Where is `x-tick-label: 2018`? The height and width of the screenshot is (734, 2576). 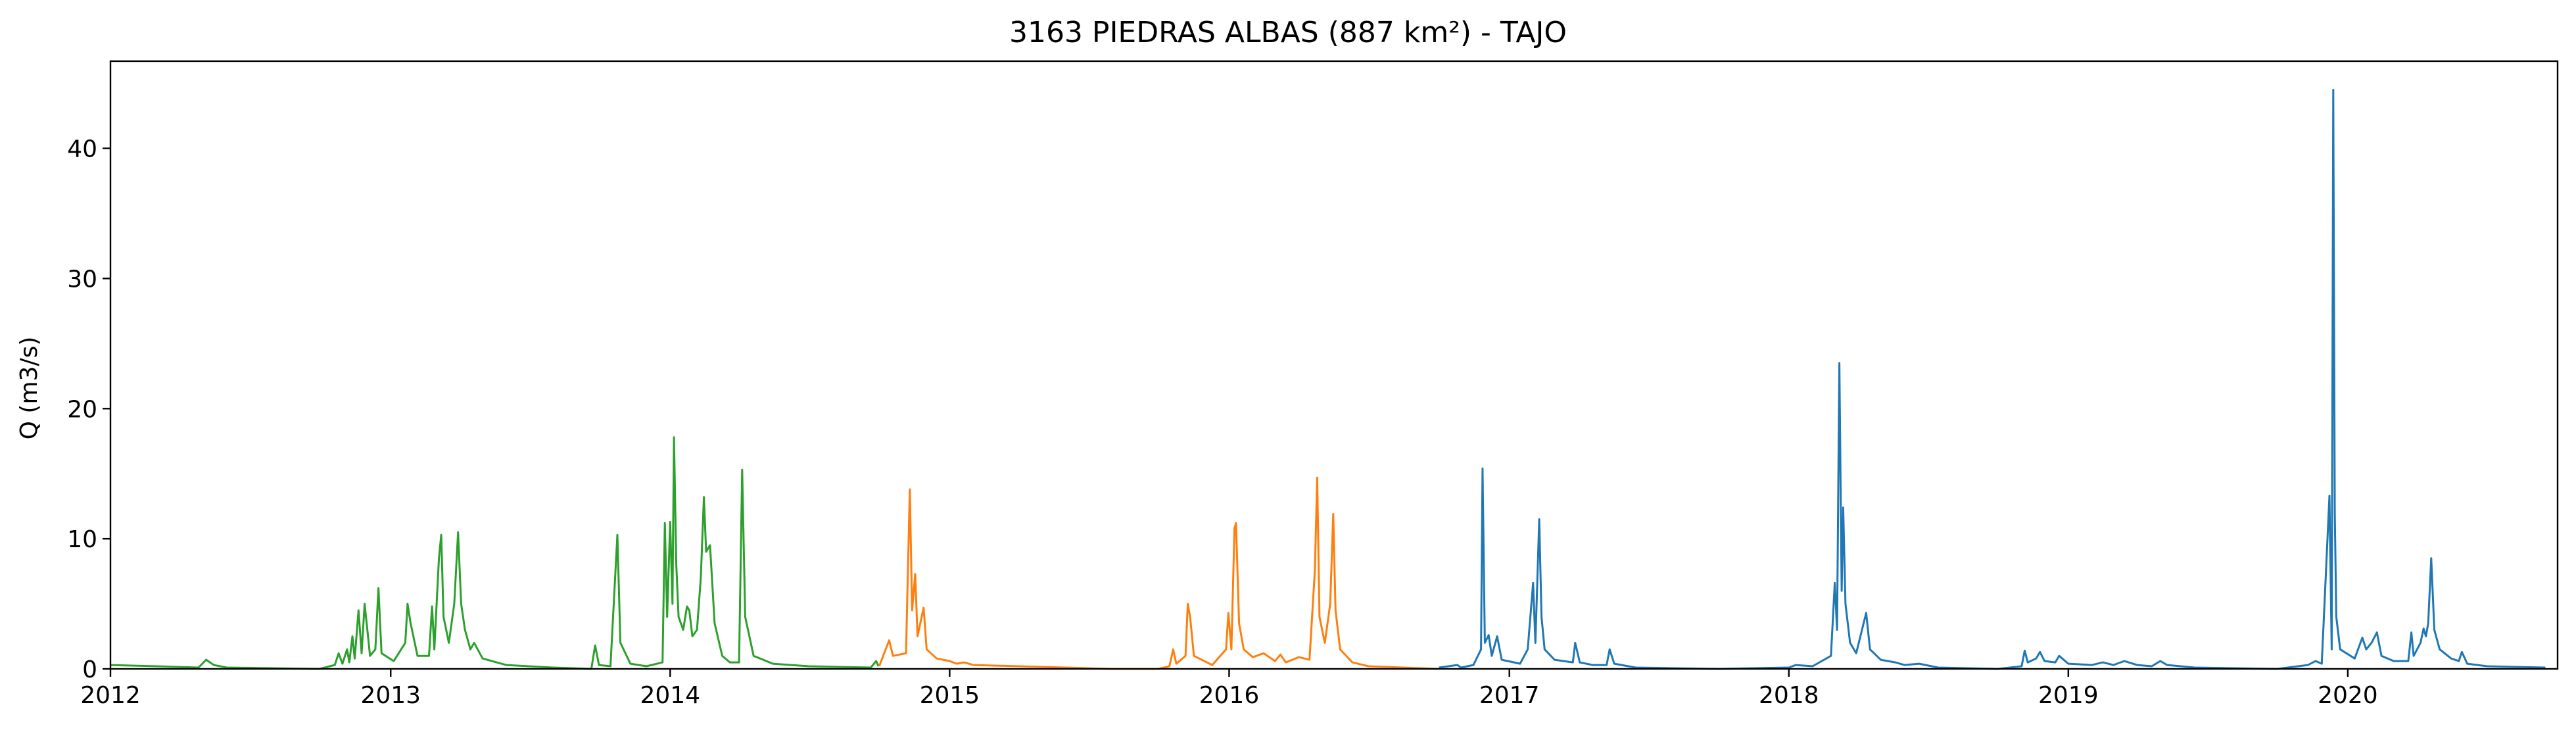
x-tick-label: 2018 is located at coordinates (1789, 695).